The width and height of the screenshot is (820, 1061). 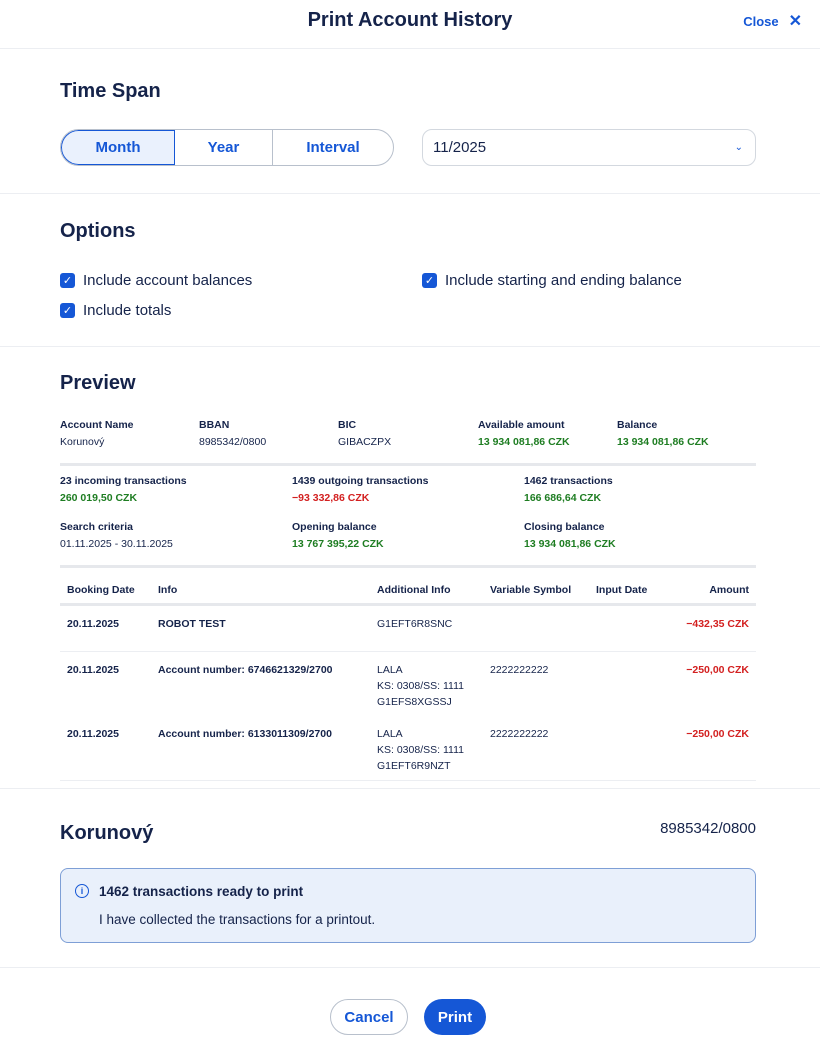 I want to click on field-label: 1439 outgoing transactions, so click(x=360, y=481).